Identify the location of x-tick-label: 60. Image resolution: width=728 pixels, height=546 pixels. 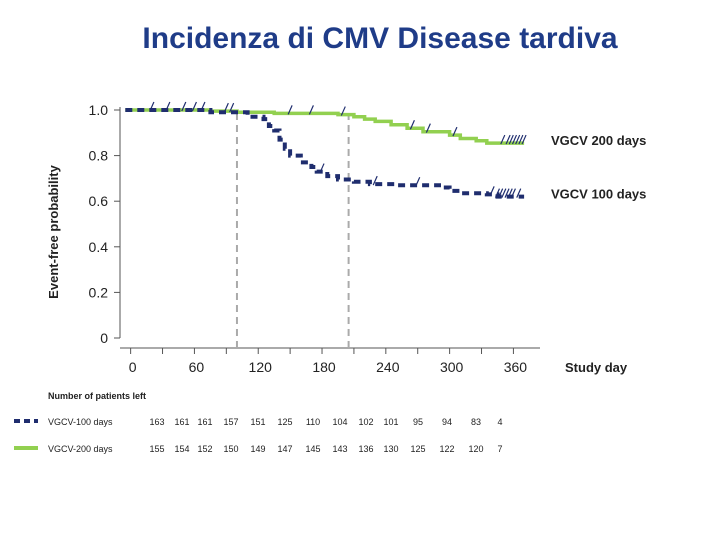
(197, 367).